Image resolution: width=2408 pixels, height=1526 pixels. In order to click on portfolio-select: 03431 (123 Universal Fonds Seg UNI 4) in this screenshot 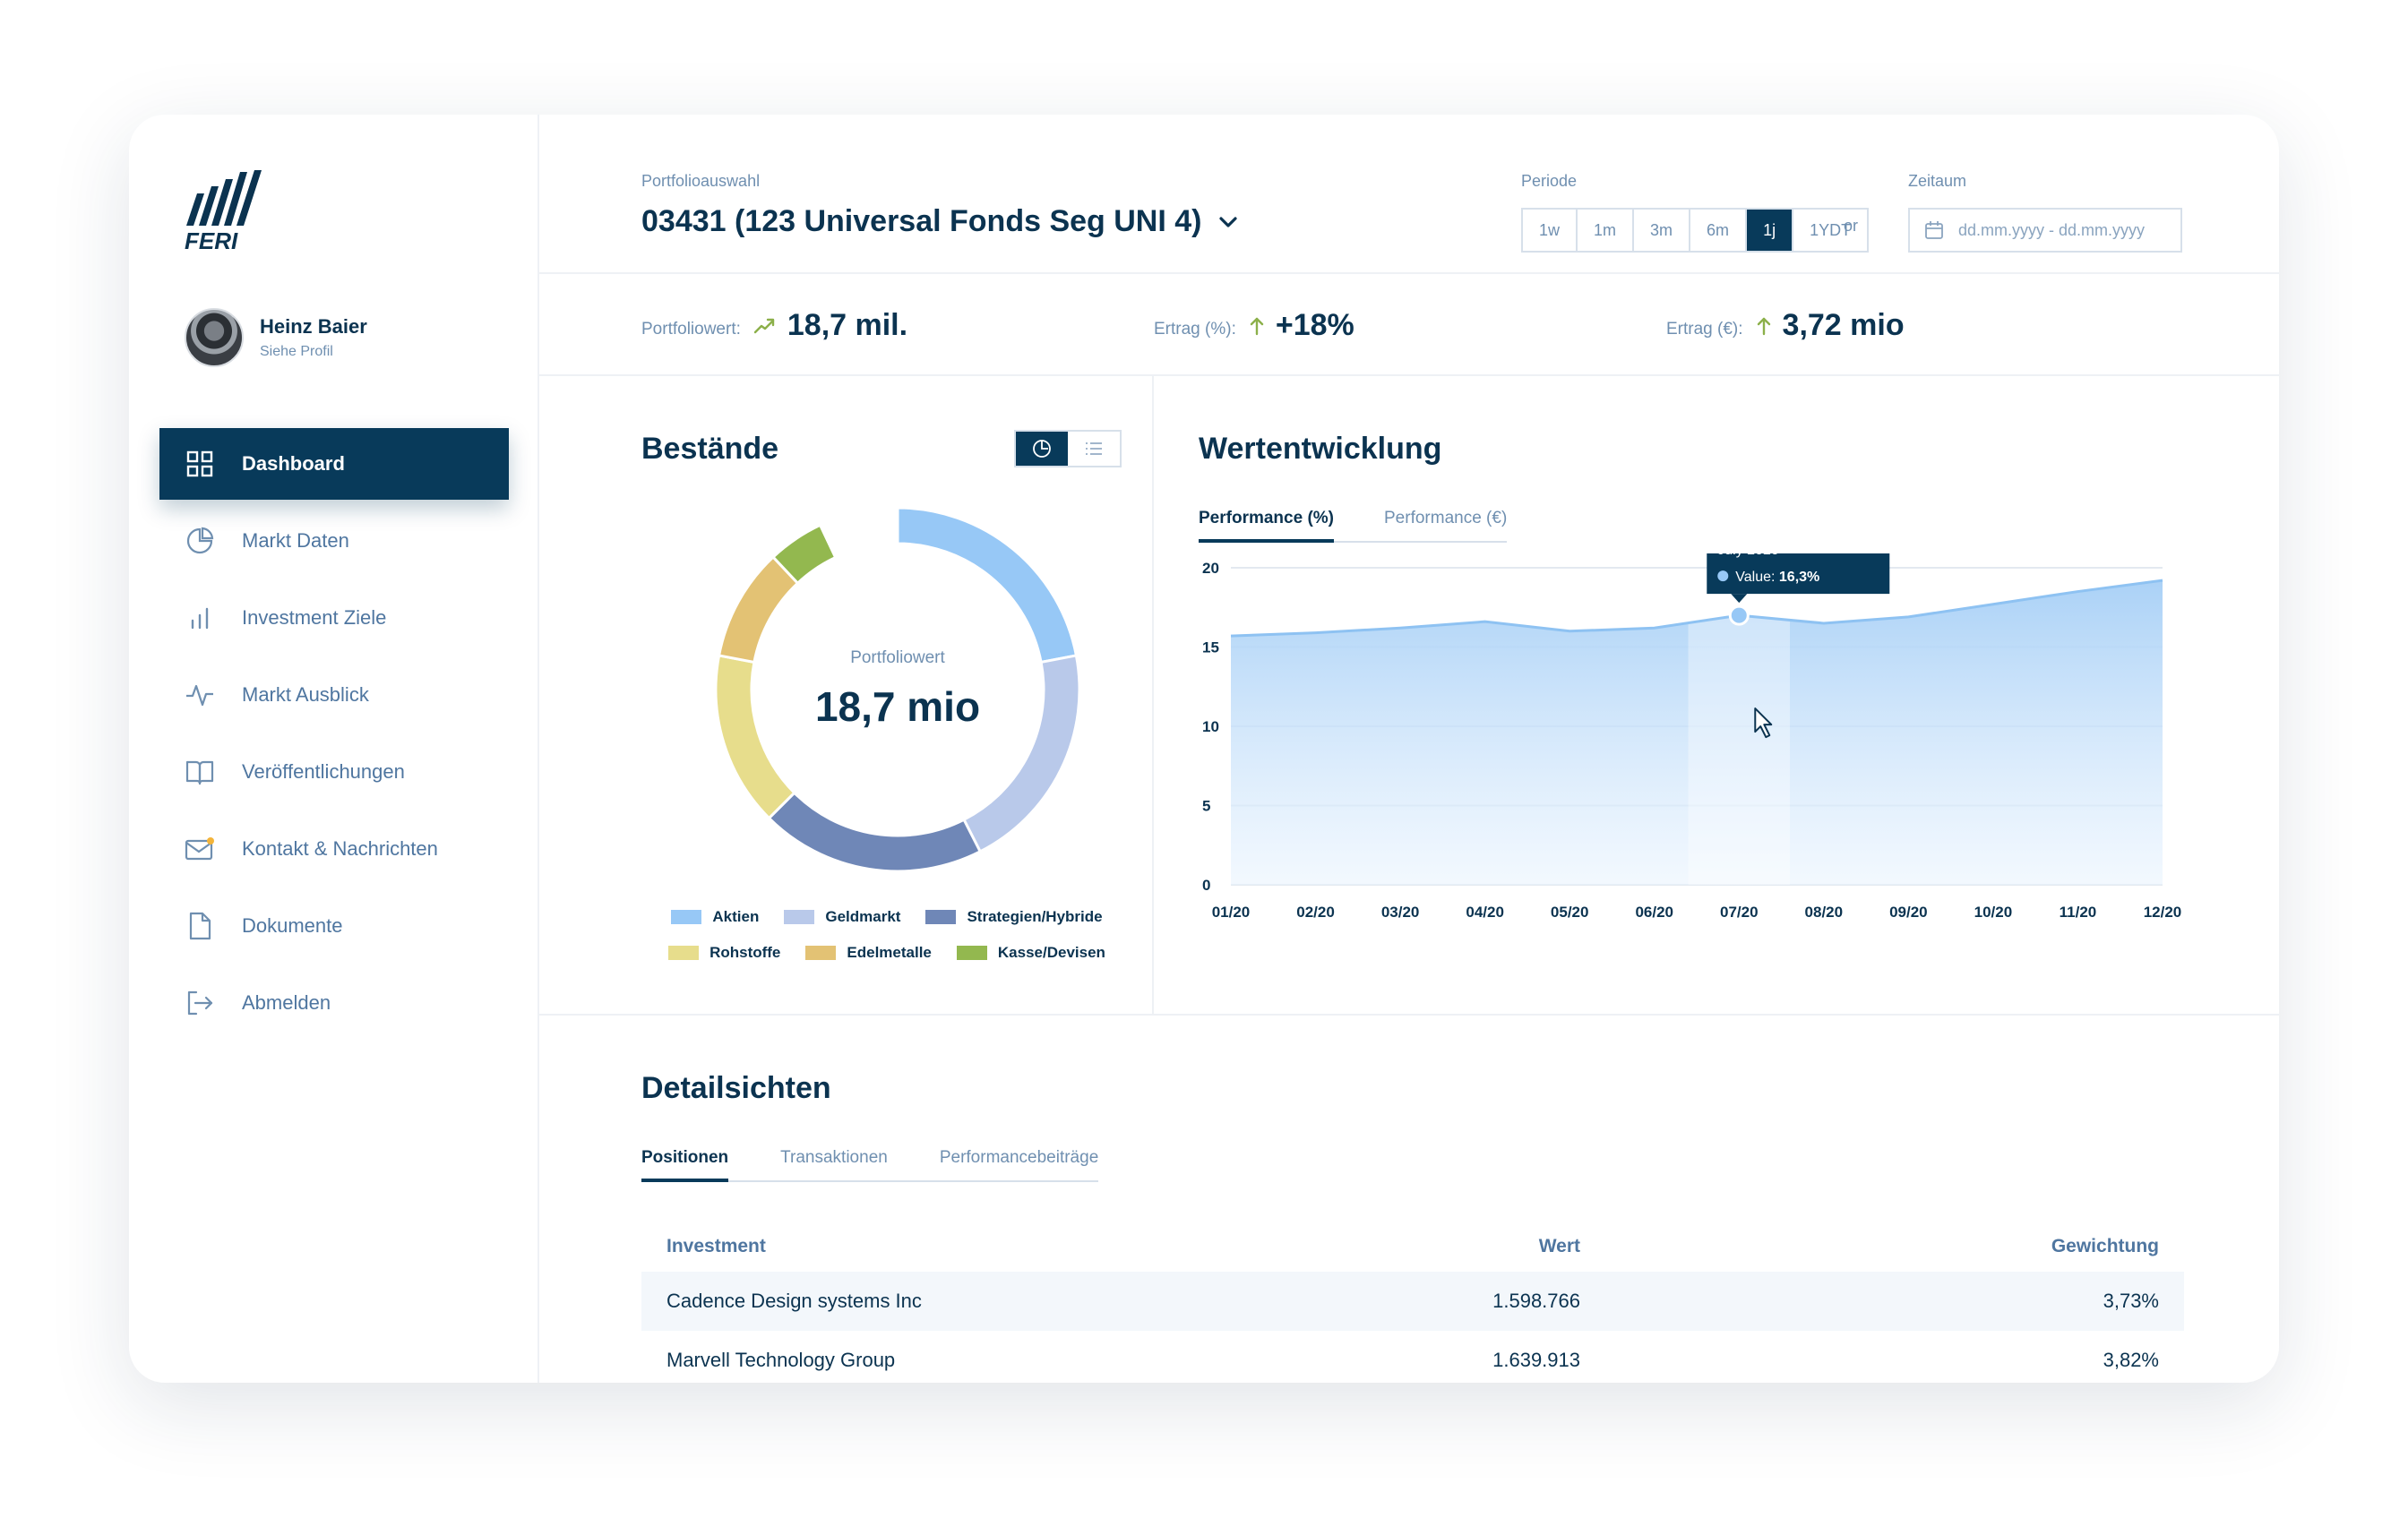, I will do `click(940, 221)`.